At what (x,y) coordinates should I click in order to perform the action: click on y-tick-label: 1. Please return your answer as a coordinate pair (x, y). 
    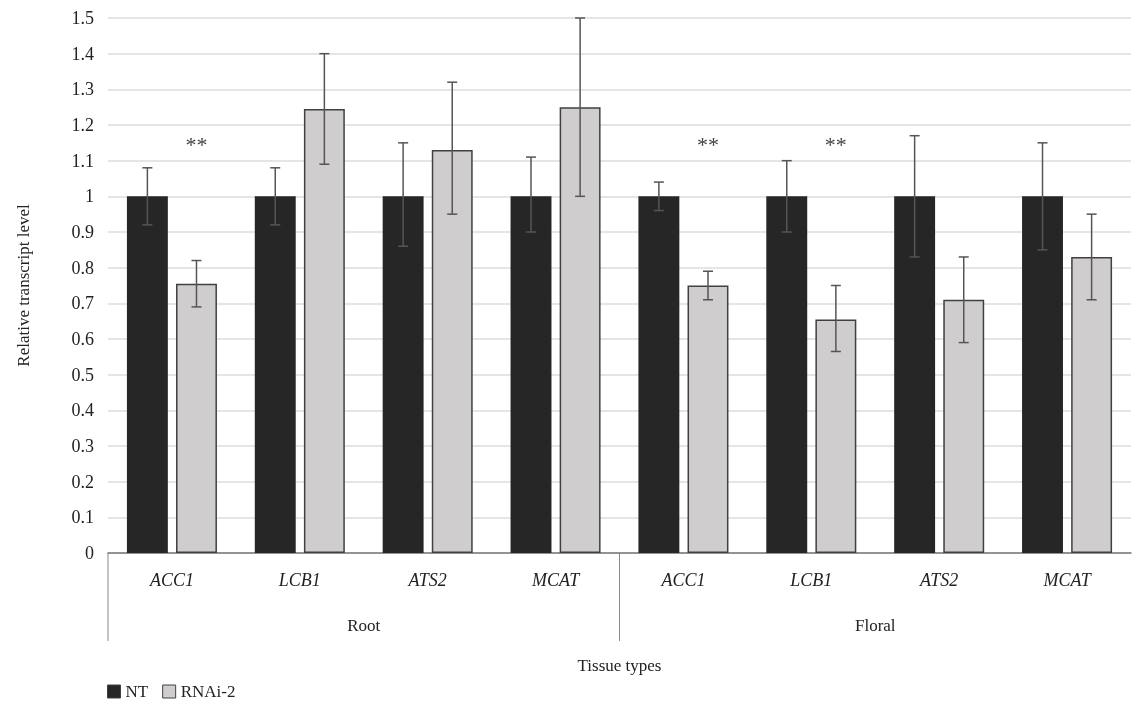
    Looking at the image, I should click on (89, 196).